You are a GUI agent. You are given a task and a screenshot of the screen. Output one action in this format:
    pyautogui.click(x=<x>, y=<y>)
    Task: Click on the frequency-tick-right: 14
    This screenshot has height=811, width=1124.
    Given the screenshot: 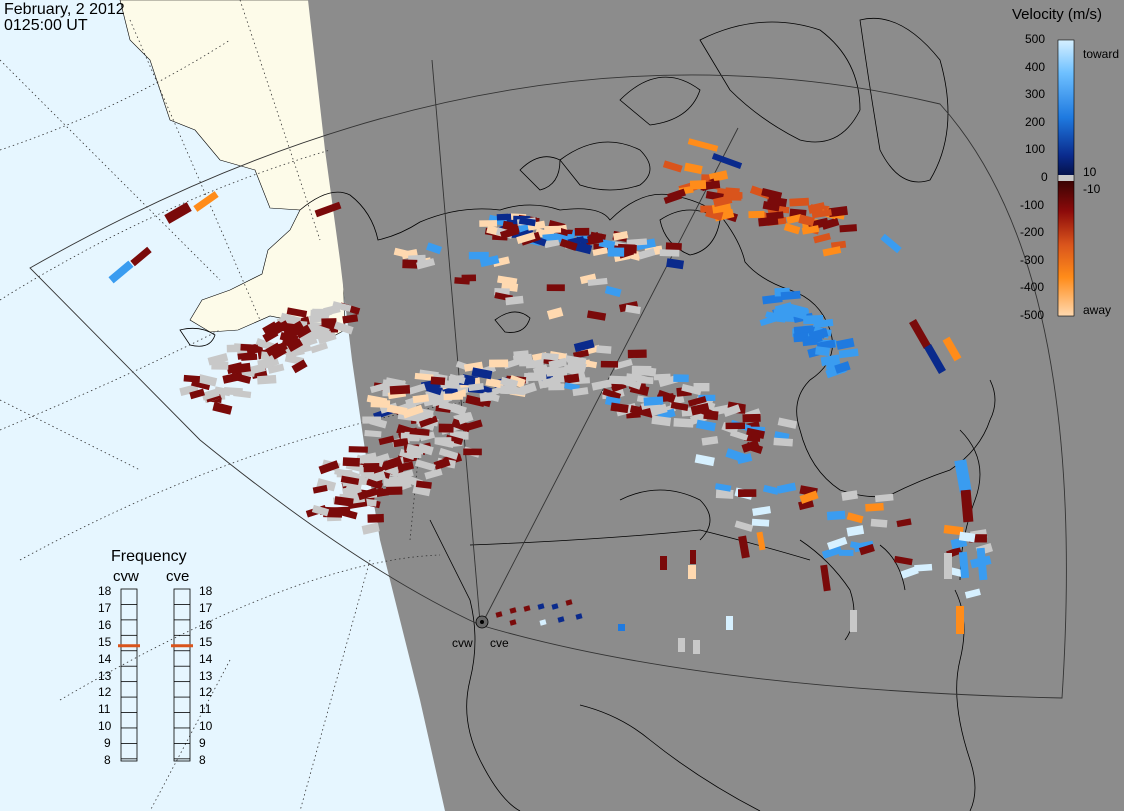 What is the action you would take?
    pyautogui.click(x=206, y=658)
    